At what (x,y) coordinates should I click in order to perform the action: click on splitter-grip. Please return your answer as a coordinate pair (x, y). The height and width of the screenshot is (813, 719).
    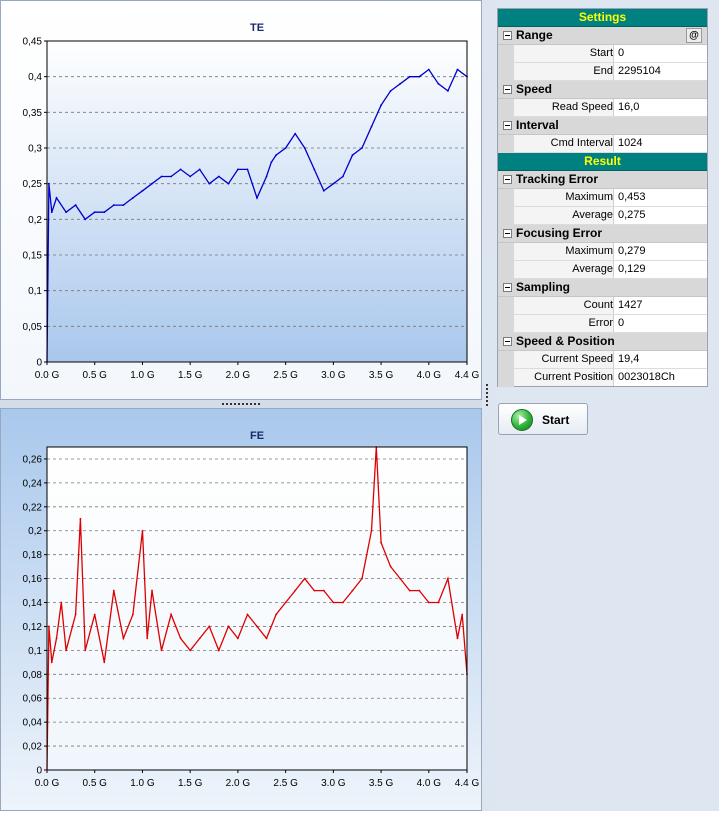
    Looking at the image, I should click on (241, 404).